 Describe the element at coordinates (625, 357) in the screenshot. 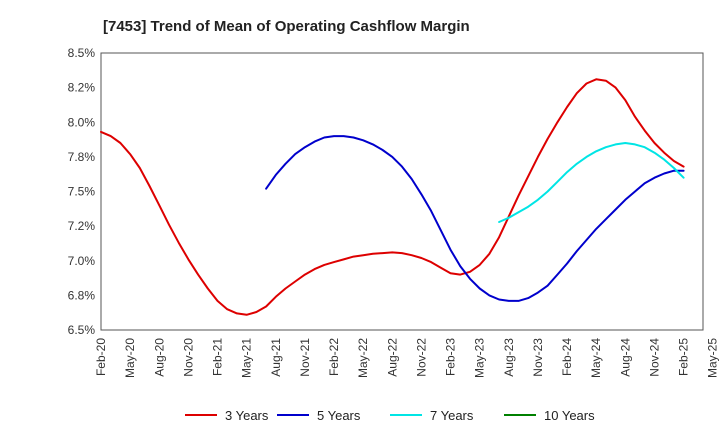

I see `x-tick-label: Aug-24` at that location.